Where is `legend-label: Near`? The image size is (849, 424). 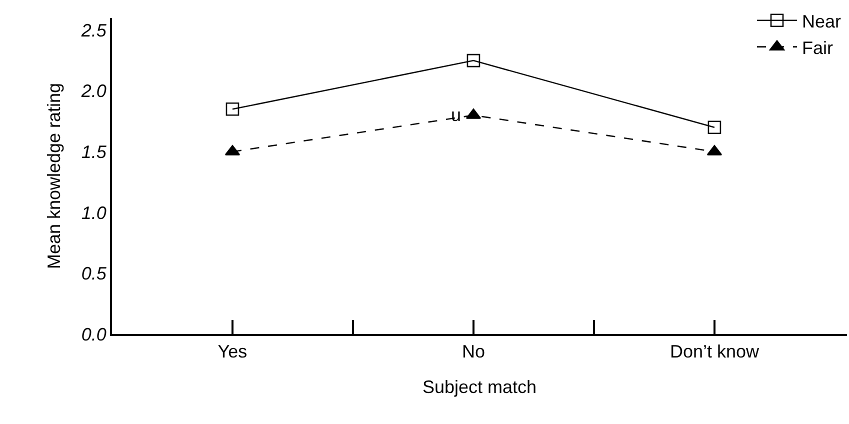 legend-label: Near is located at coordinates (822, 21).